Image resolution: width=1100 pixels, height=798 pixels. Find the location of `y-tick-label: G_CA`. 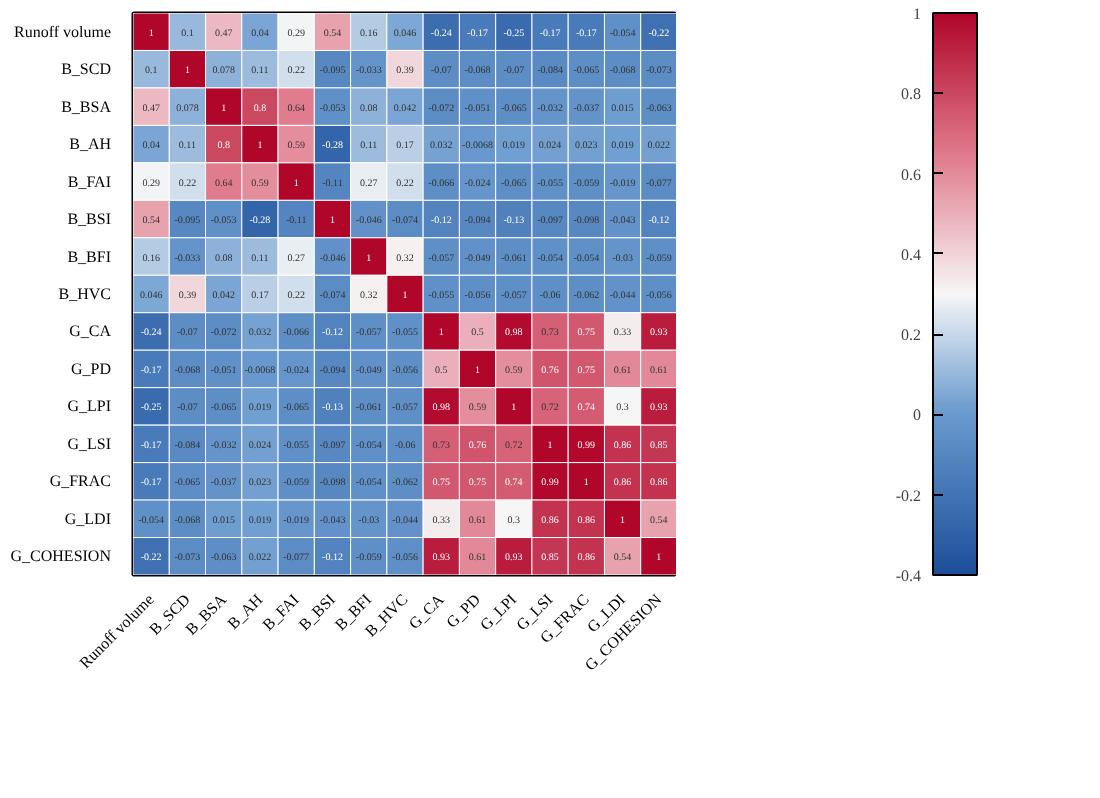

y-tick-label: G_CA is located at coordinates (90, 331).